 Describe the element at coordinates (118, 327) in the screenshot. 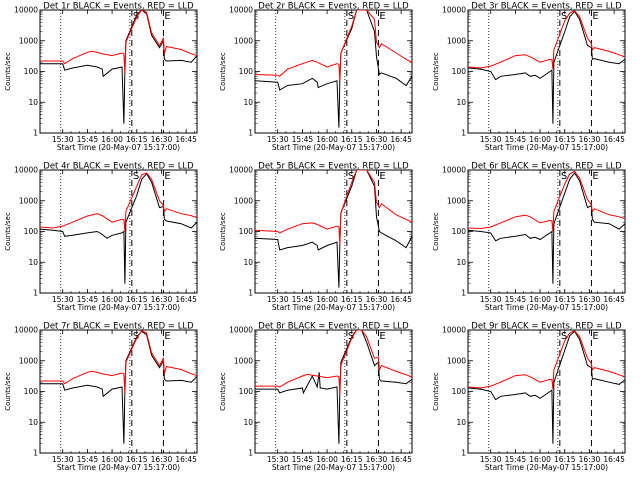

I see `panel-title: Det 7r BLACK = Events, RED = LLD` at that location.